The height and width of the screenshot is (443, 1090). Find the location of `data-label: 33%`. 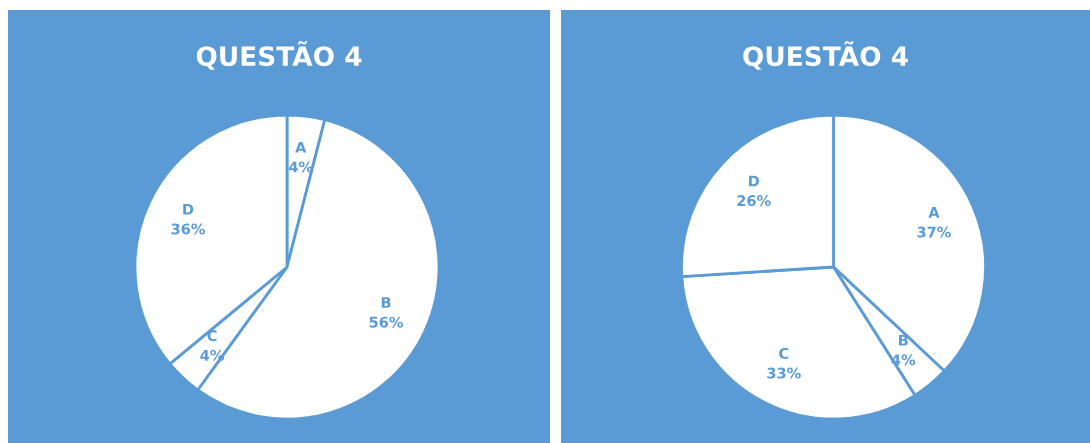

data-label: 33% is located at coordinates (784, 373).